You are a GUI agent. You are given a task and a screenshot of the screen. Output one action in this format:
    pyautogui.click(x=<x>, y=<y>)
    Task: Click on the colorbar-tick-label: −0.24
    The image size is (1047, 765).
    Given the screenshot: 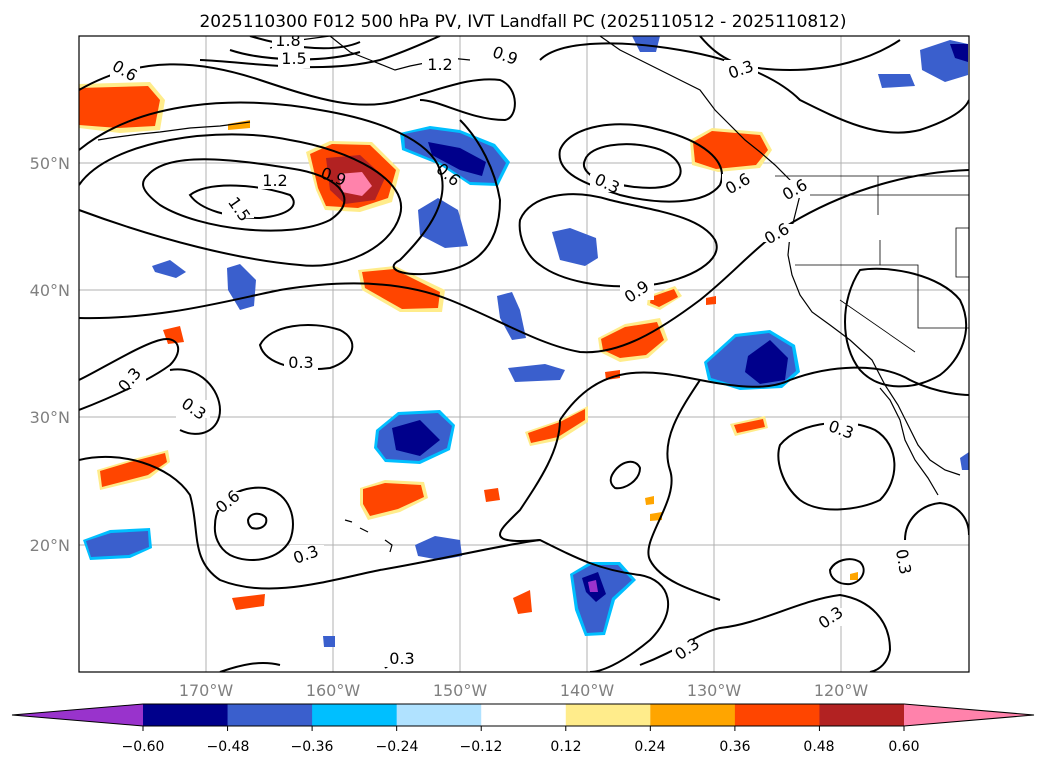 What is the action you would take?
    pyautogui.click(x=397, y=747)
    